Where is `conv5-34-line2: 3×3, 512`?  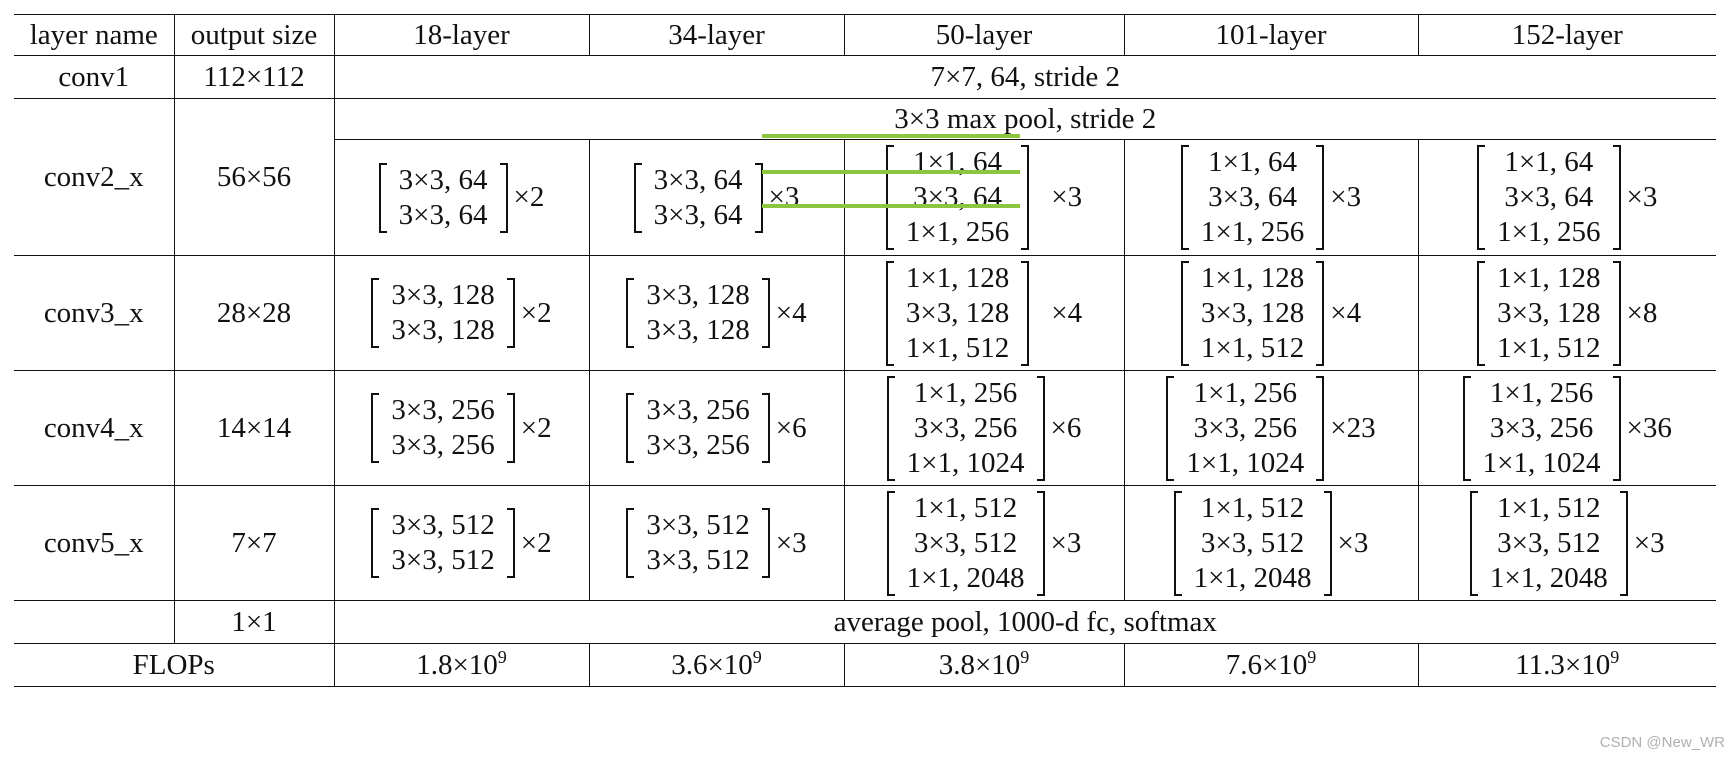
conv5-34-line2: 3×3, 512 is located at coordinates (698, 560).